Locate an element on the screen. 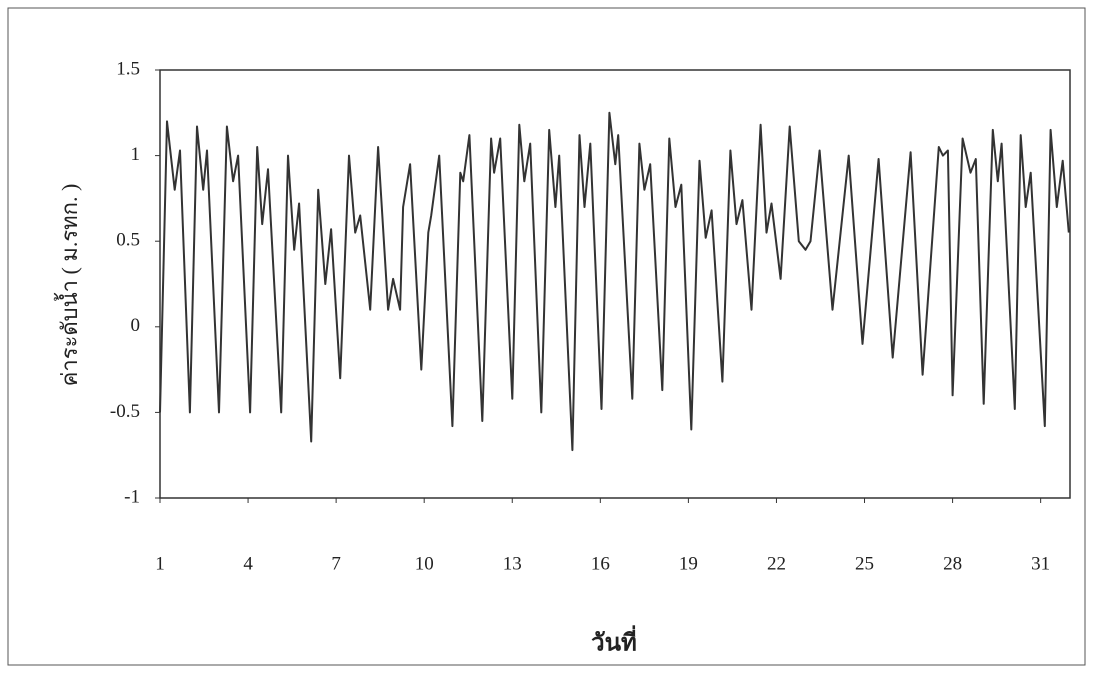  y-tick-label: 1.5 is located at coordinates (128, 68).